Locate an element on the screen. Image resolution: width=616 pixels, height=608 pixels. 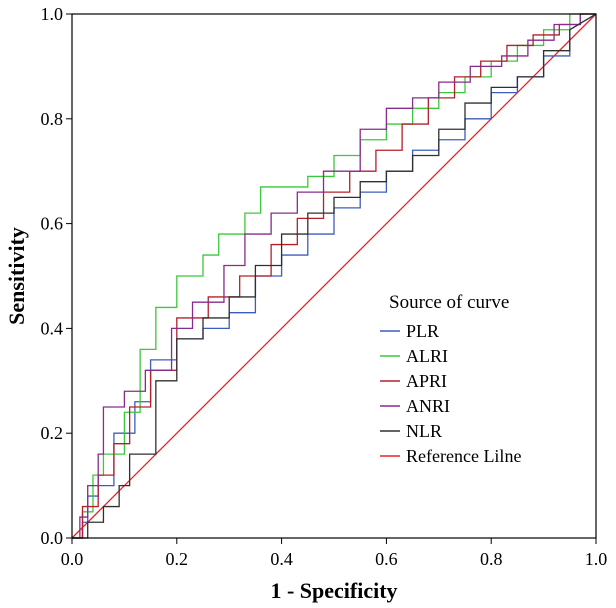
x-tick-label: 0.6 is located at coordinates (386, 559).